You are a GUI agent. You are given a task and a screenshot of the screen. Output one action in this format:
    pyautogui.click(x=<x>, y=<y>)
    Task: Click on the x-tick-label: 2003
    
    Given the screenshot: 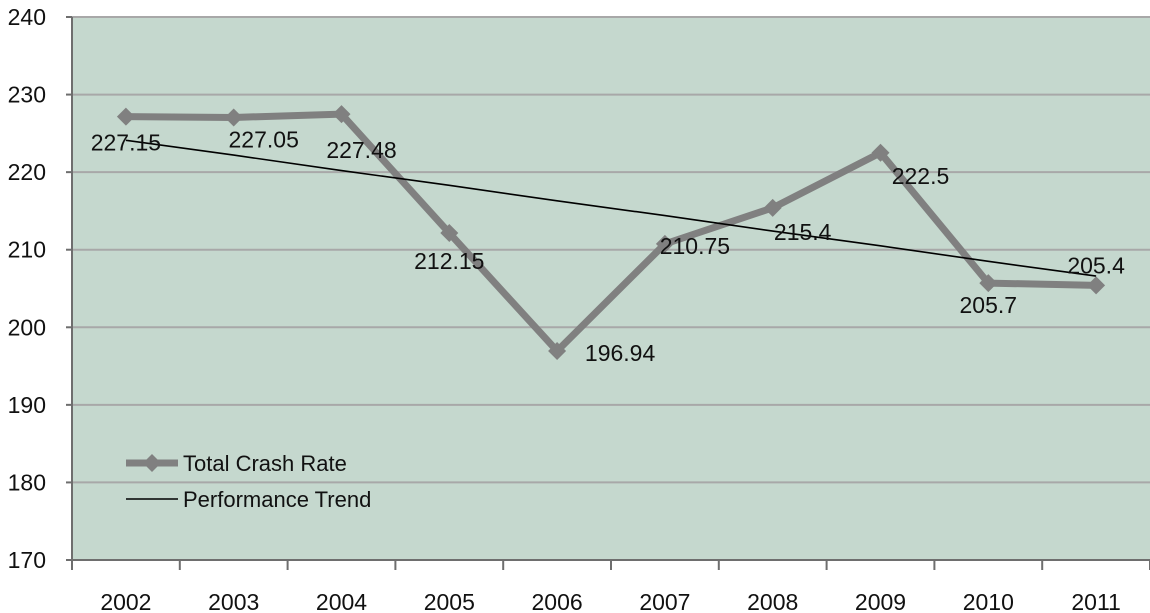 What is the action you would take?
    pyautogui.click(x=233, y=601)
    